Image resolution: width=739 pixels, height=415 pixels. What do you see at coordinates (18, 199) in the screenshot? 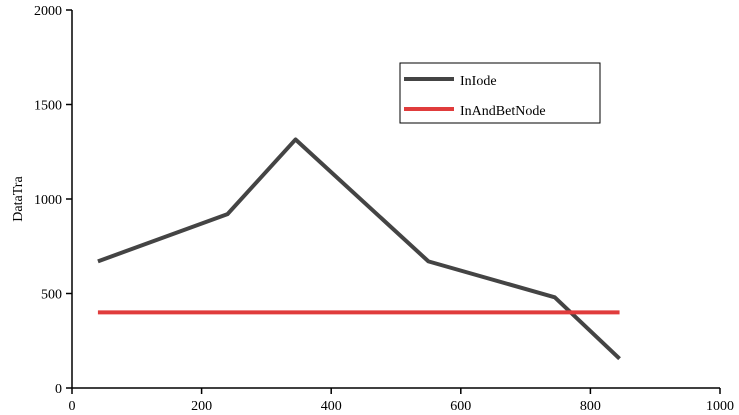
I see `y-axis-label: DataTra` at bounding box center [18, 199].